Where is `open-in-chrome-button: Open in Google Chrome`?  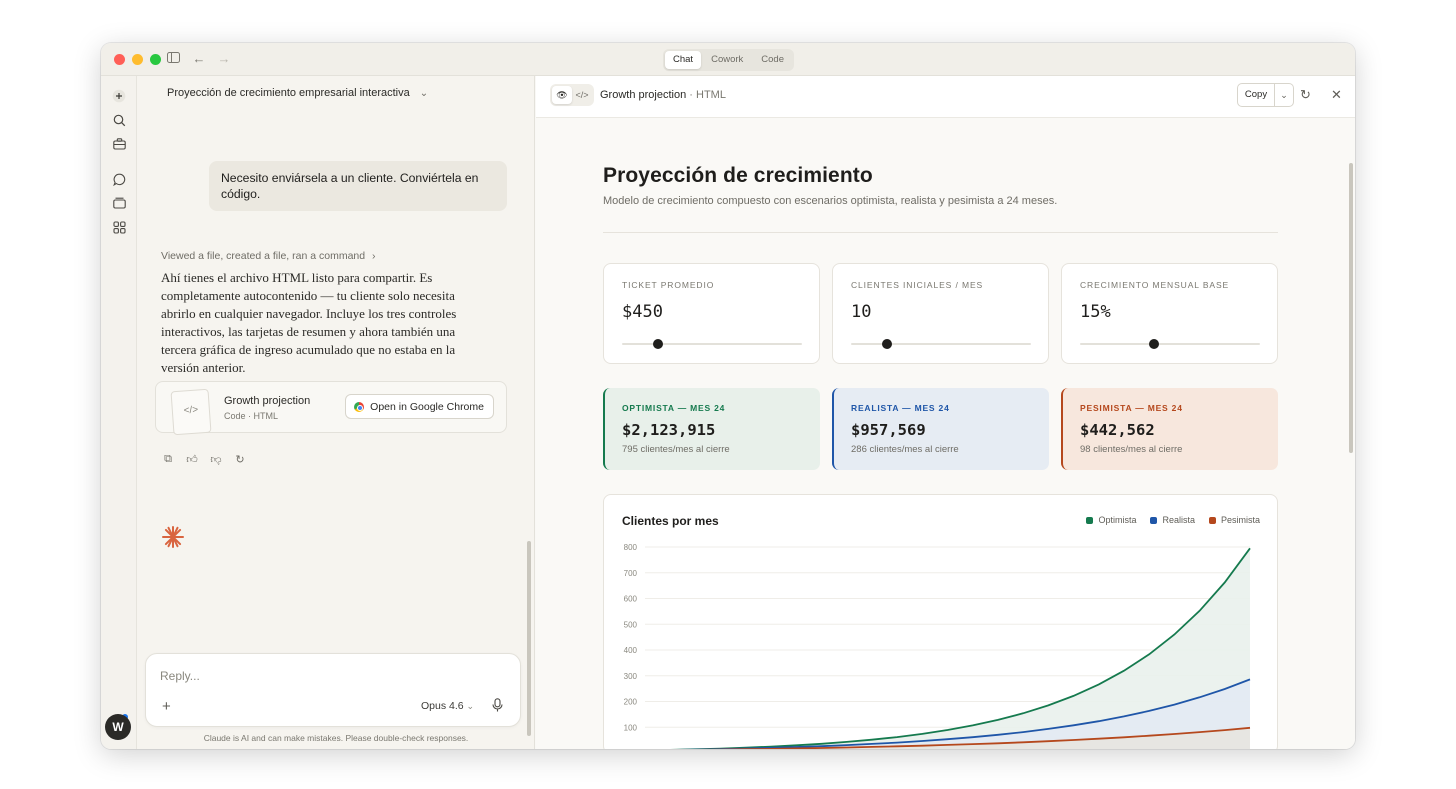
open-in-chrome-button: Open in Google Chrome is located at coordinates (419, 406).